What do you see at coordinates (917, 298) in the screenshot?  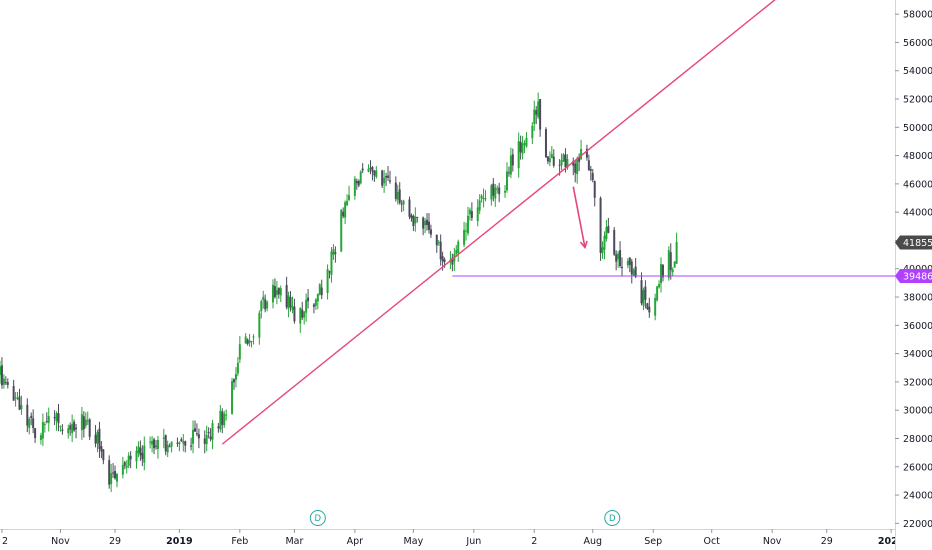 I see `price-tick-label: 38000` at bounding box center [917, 298].